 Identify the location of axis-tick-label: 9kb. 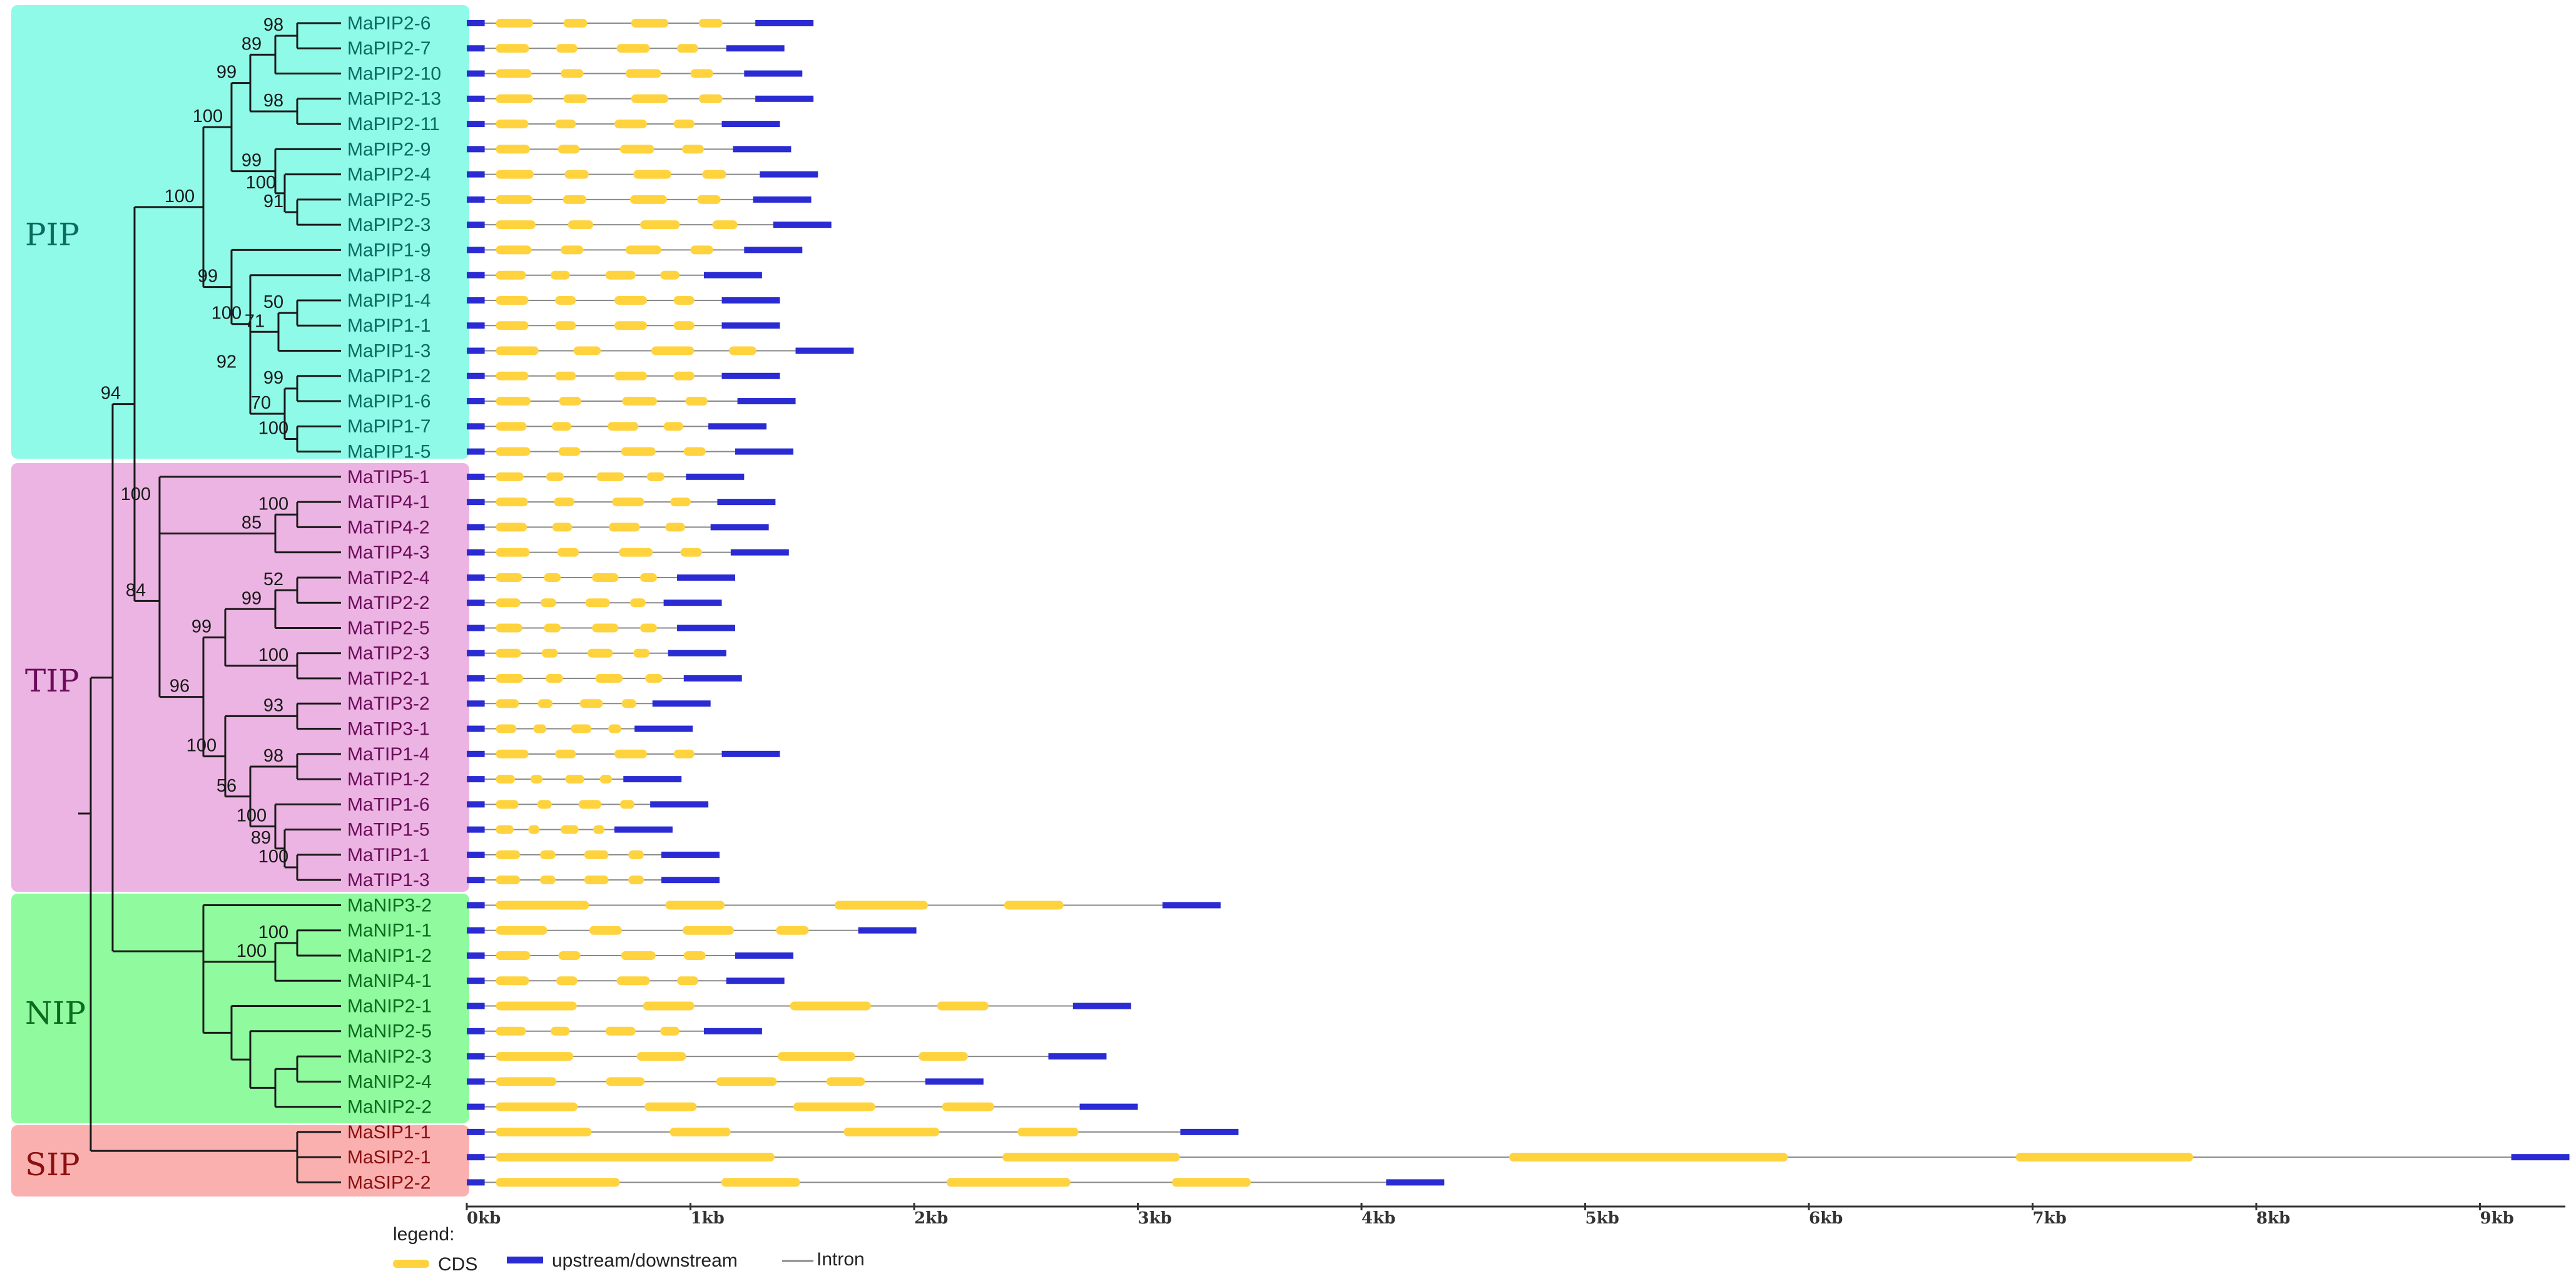
(2497, 1218).